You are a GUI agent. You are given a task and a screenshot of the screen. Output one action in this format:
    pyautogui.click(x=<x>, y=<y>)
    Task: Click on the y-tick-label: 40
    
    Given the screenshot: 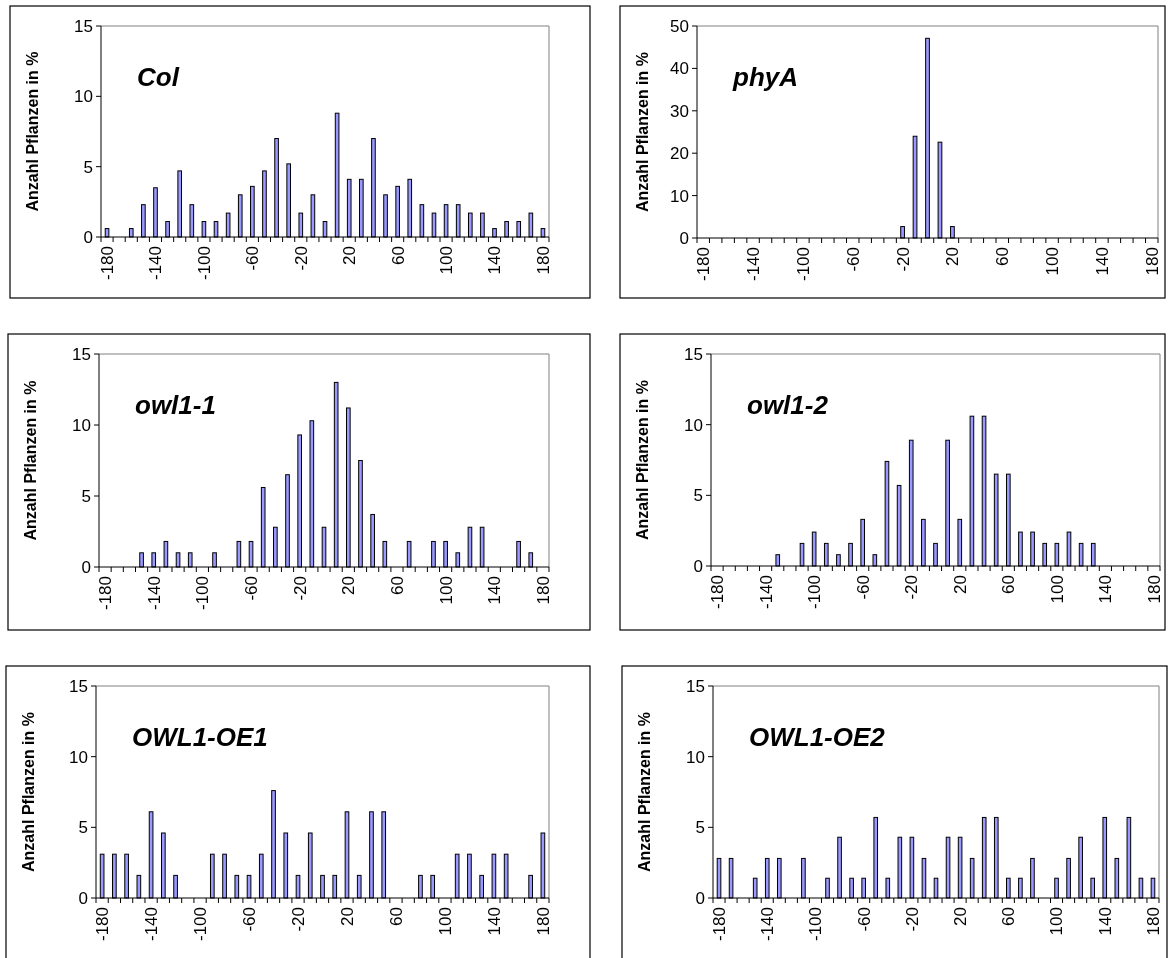 What is the action you would take?
    pyautogui.click(x=679, y=69)
    